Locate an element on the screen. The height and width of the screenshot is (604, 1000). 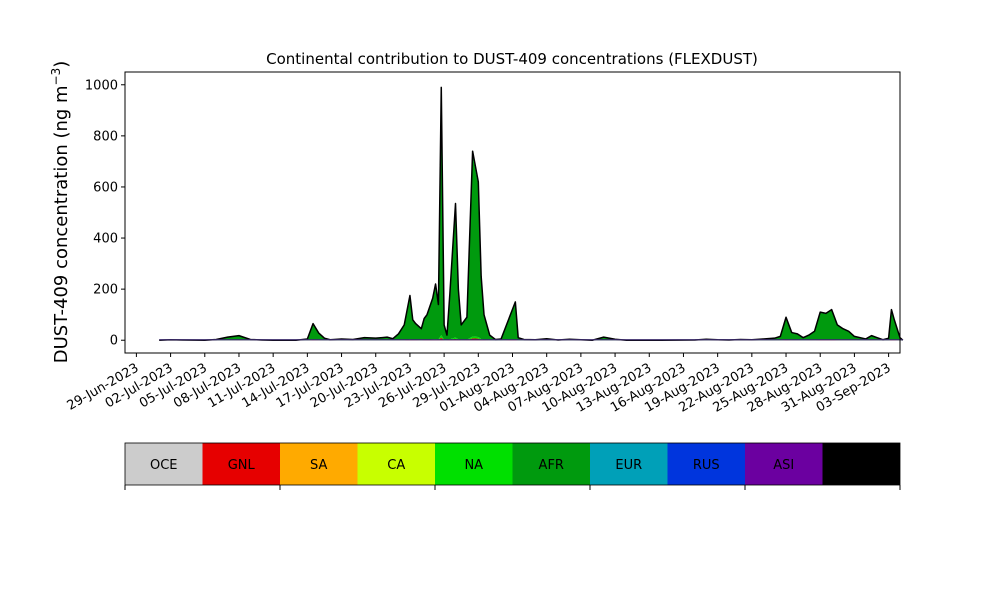
y-tick-label: 200 is located at coordinates (105, 290).